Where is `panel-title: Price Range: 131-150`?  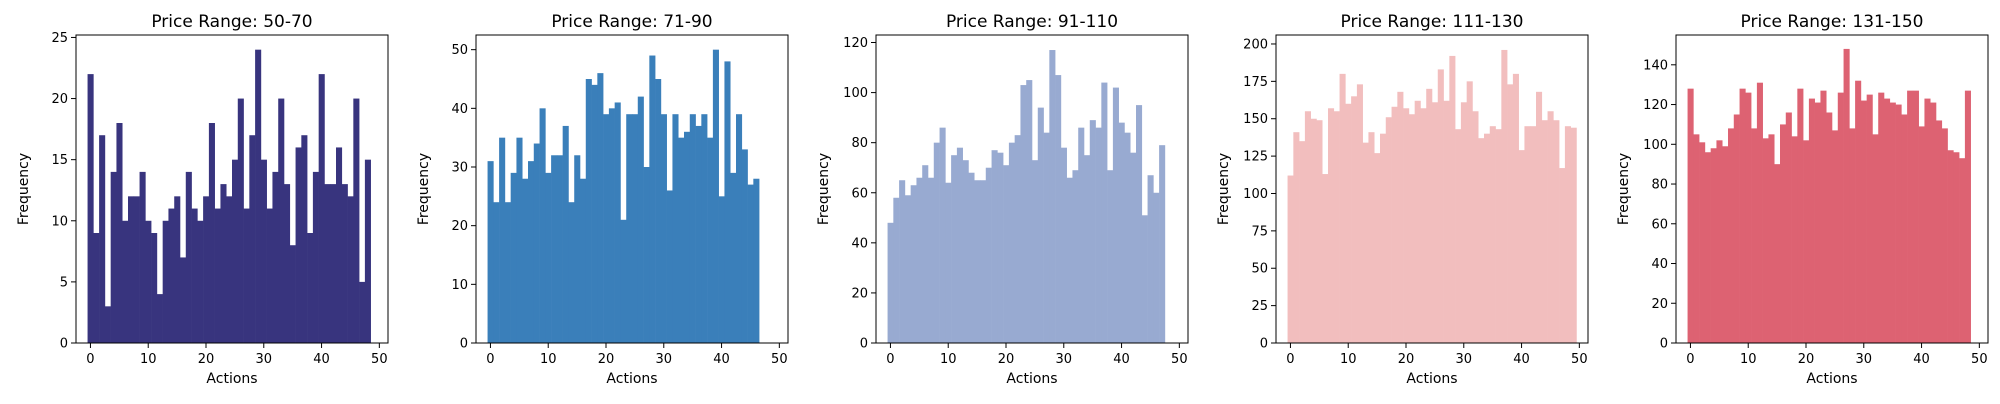
panel-title: Price Range: 131-150 is located at coordinates (1832, 22).